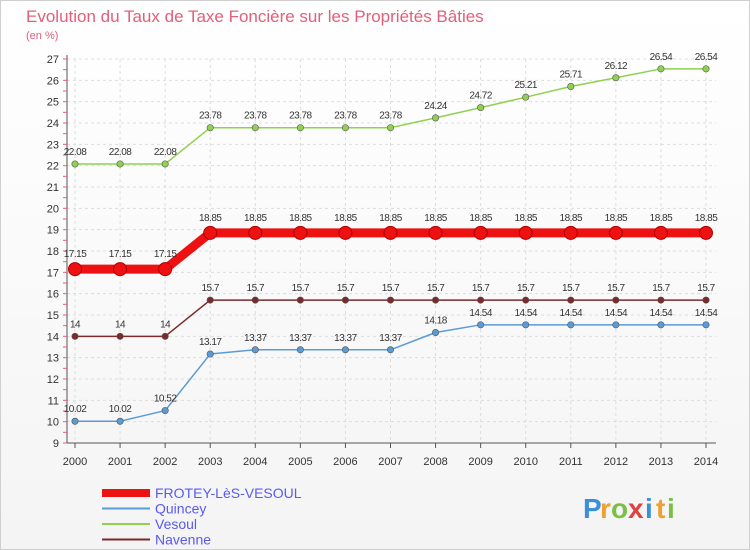 This screenshot has height=550, width=750. I want to click on data-label: 13.17, so click(210, 342).